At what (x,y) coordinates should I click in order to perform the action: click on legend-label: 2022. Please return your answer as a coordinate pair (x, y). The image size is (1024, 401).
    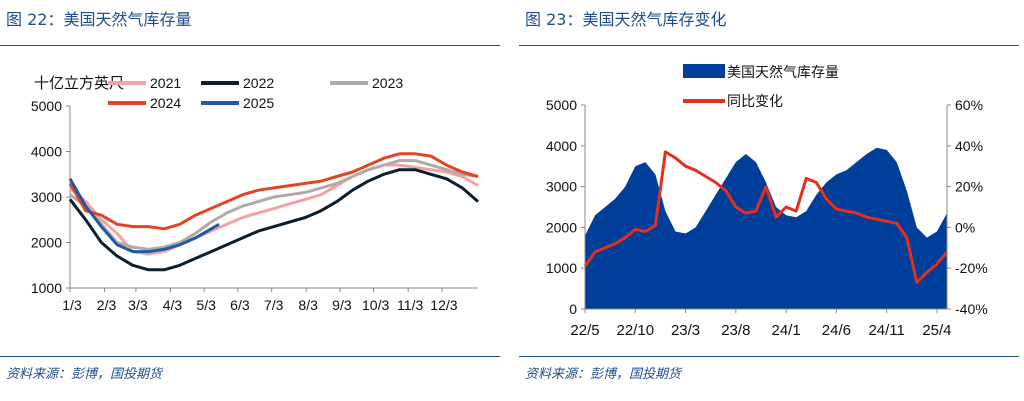
    Looking at the image, I should click on (258, 83).